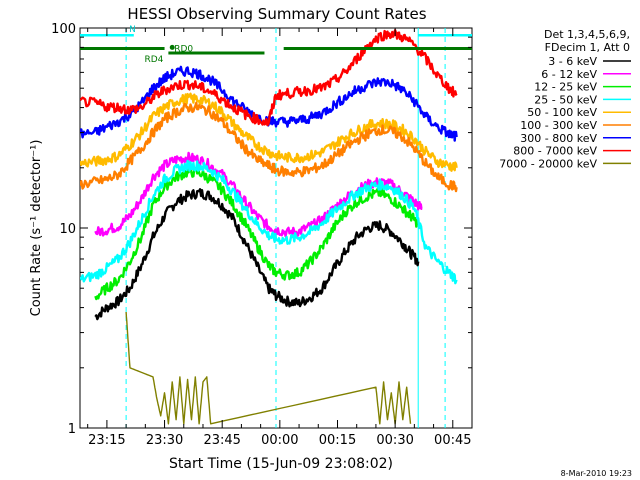 The image size is (640, 480). I want to click on x-tick-label-6: 00:45, so click(452, 440).